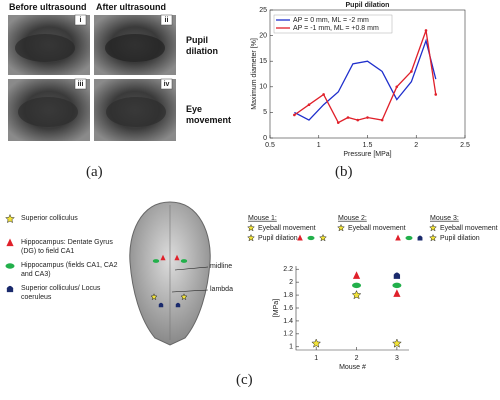 The image size is (500, 400). I want to click on y-tick-label: 2, so click(291, 282).